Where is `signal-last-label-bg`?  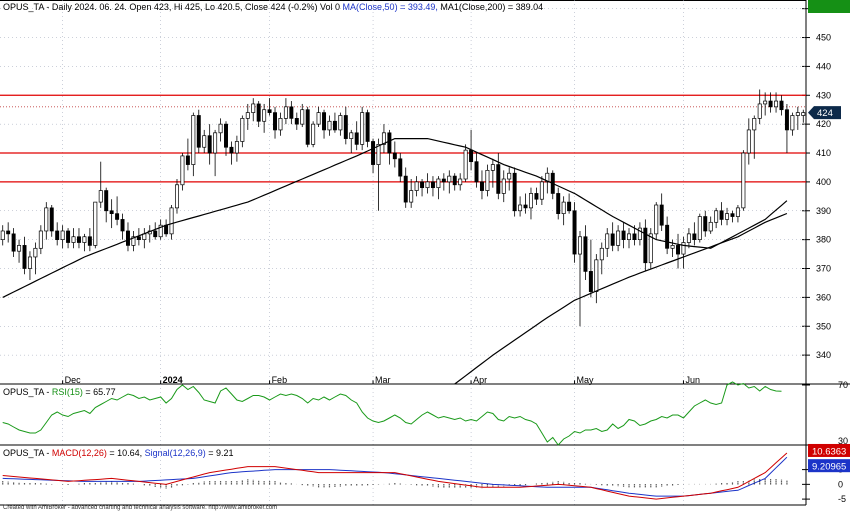
signal-last-label-bg is located at coordinates (829, 466).